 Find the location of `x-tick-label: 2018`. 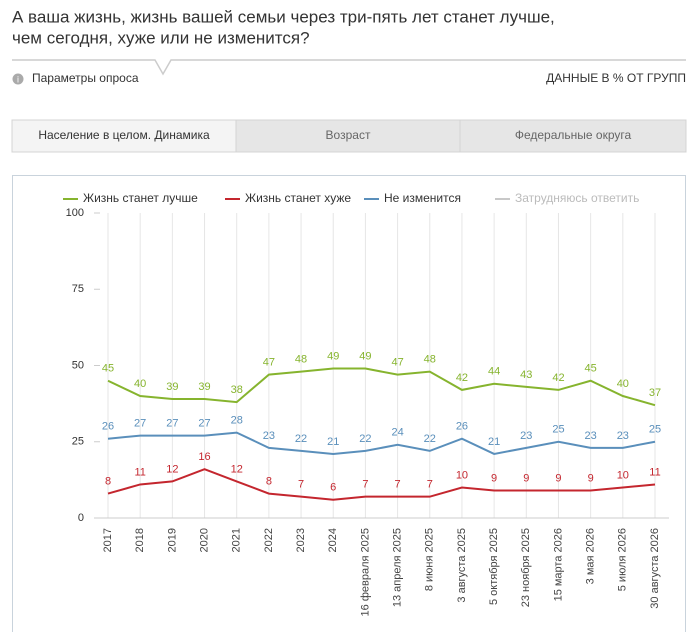

x-tick-label: 2018 is located at coordinates (140, 540).